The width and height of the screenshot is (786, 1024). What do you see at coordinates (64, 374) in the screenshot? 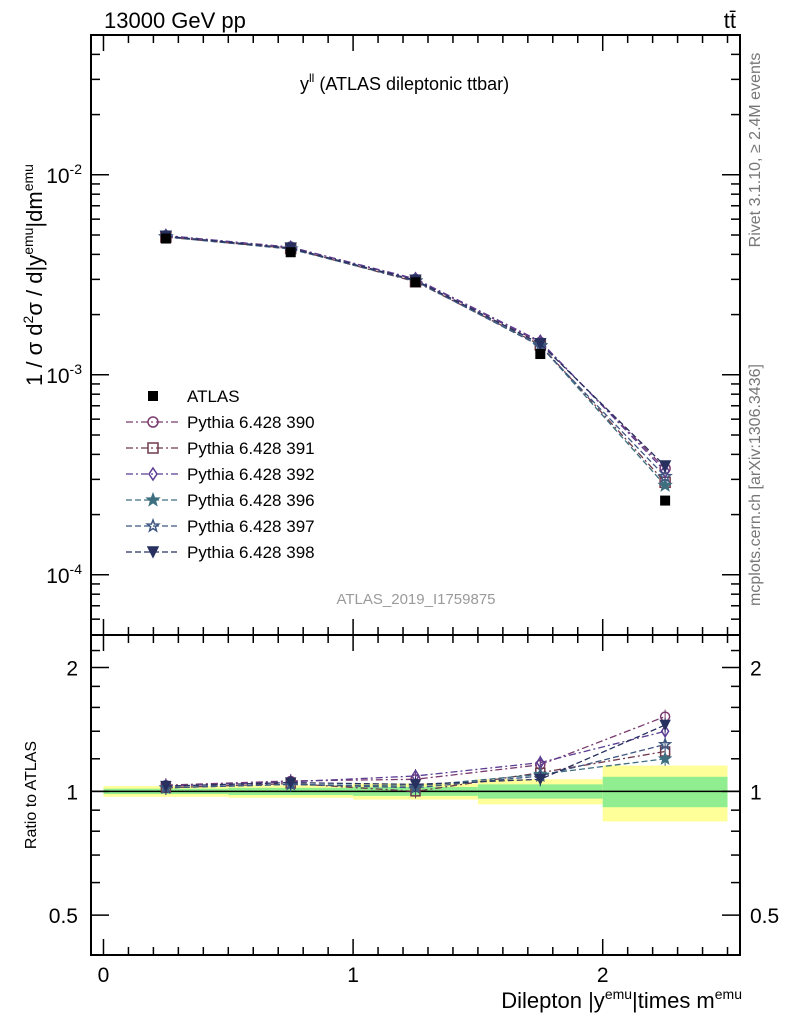
I see `y-tick-label: 10⁻³` at bounding box center [64, 374].